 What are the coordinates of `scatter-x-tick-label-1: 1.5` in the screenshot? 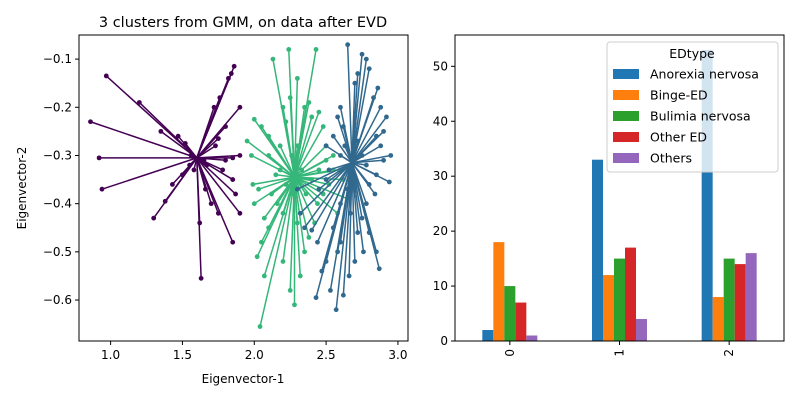 It's located at (182, 355).